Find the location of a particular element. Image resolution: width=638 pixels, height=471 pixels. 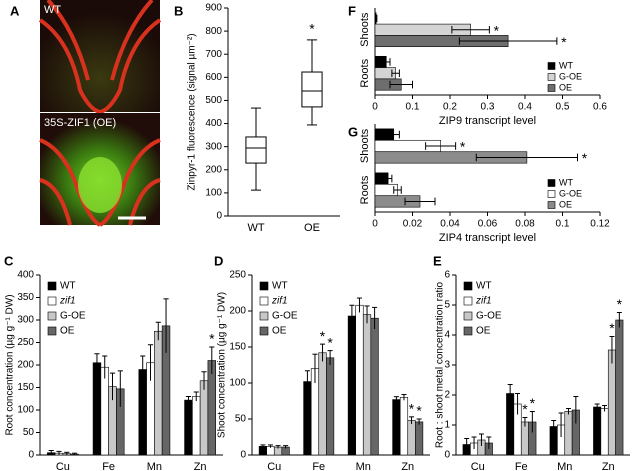

y-axis-label: Root concentration (µg g⁻¹ DW) is located at coordinates (10, 364).